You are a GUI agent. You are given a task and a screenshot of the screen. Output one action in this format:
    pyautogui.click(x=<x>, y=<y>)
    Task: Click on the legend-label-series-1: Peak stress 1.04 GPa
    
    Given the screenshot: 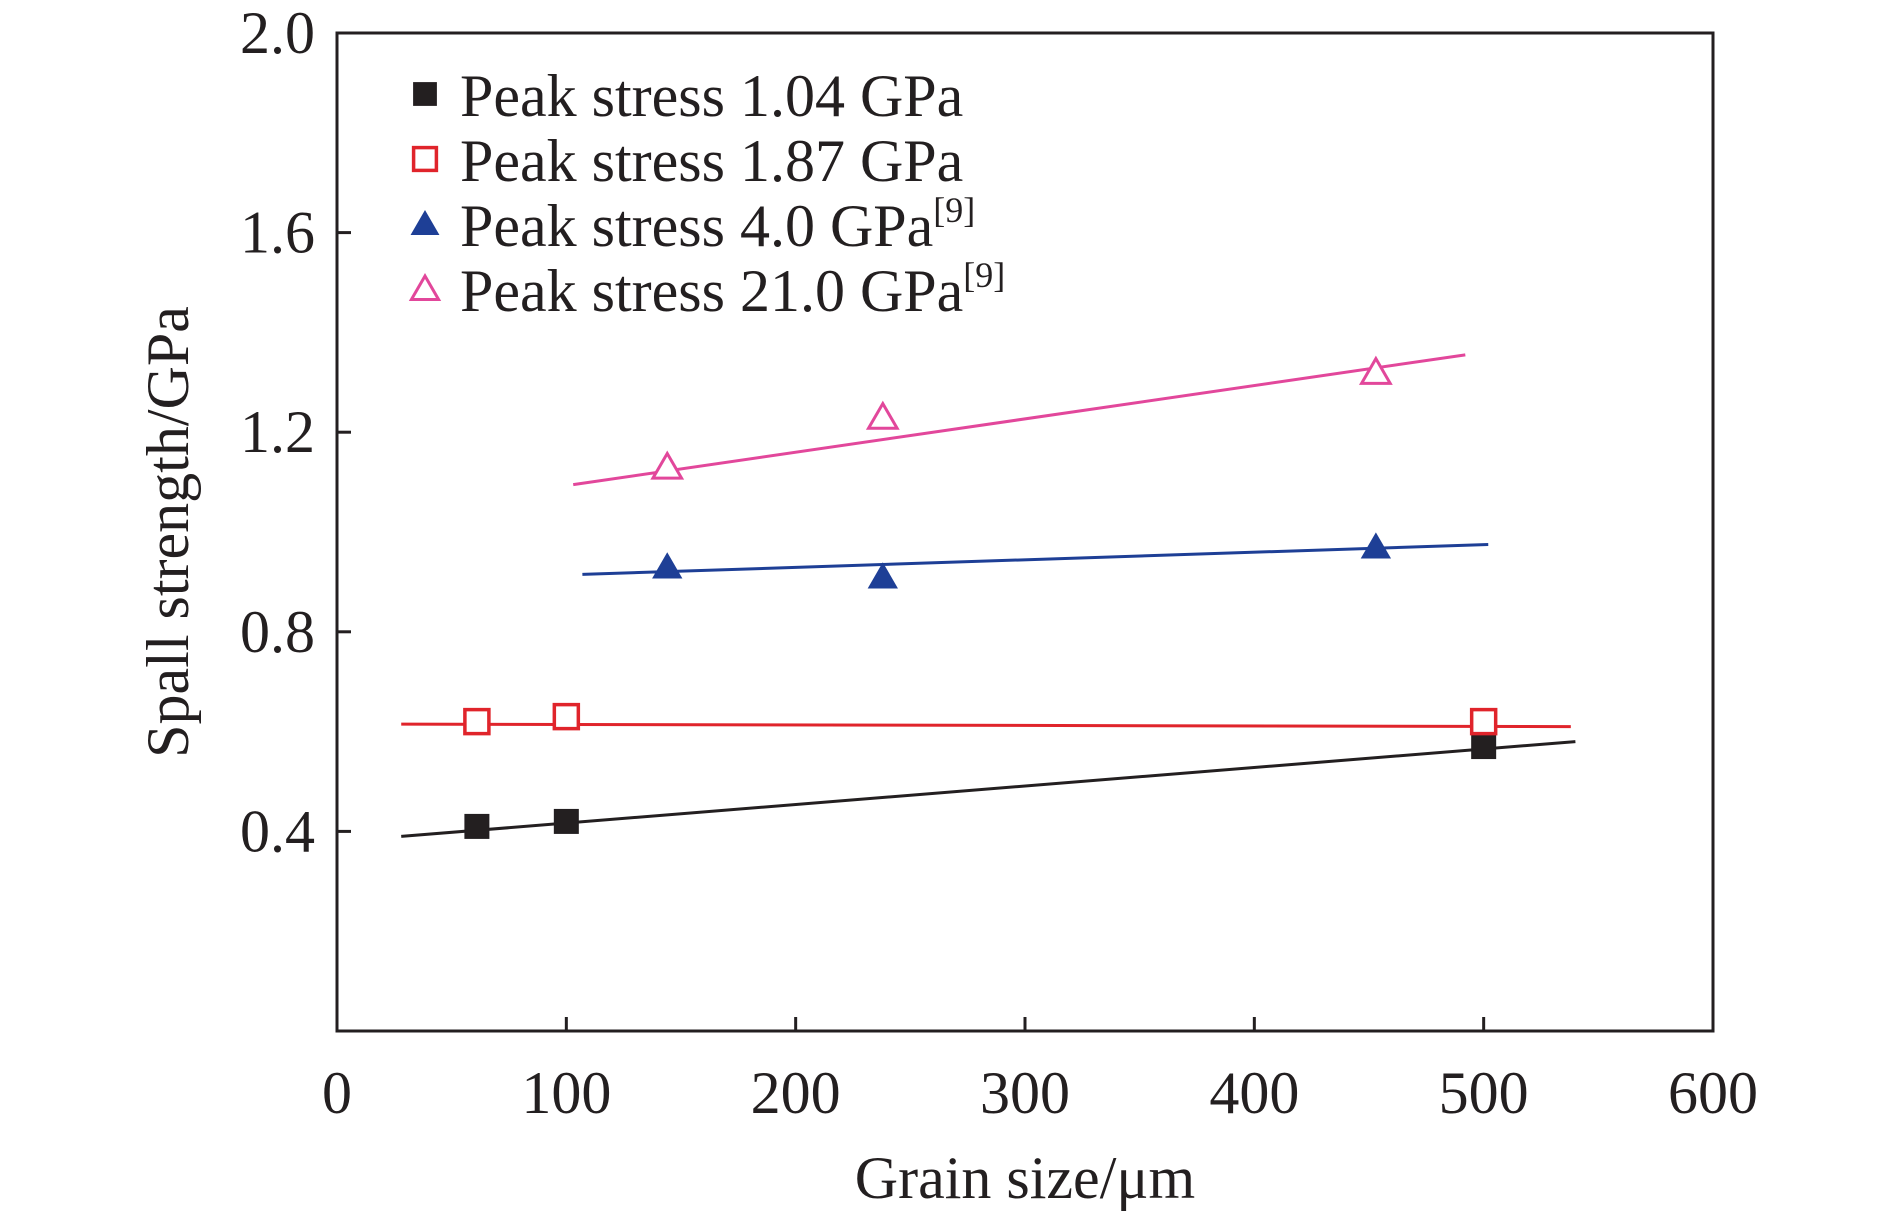 What is the action you would take?
    pyautogui.click(x=711, y=96)
    